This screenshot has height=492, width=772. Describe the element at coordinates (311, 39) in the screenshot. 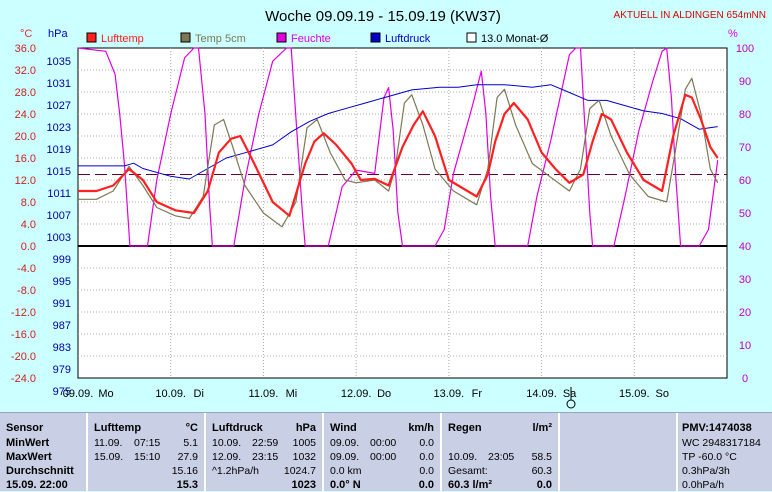

I see `legend-label: Feuchte` at that location.